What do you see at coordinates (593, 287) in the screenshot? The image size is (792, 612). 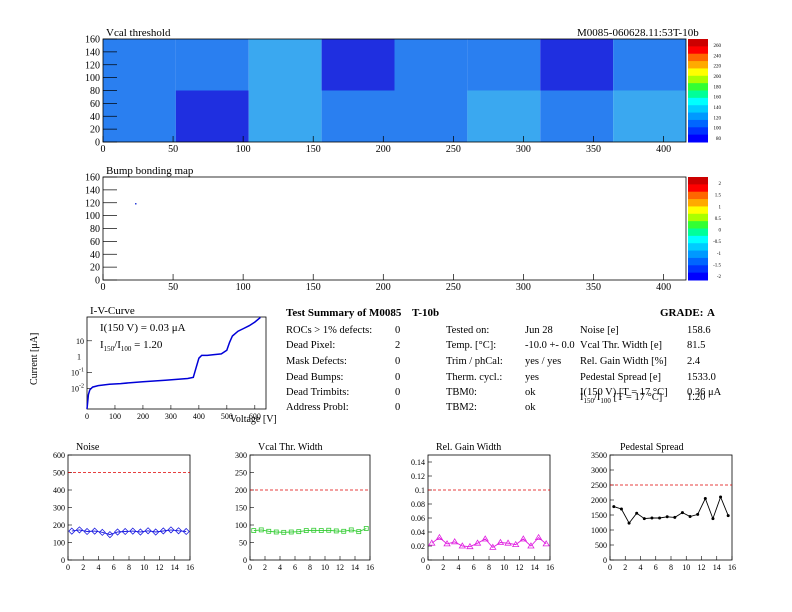 I see `x-tick-label: 350` at bounding box center [593, 287].